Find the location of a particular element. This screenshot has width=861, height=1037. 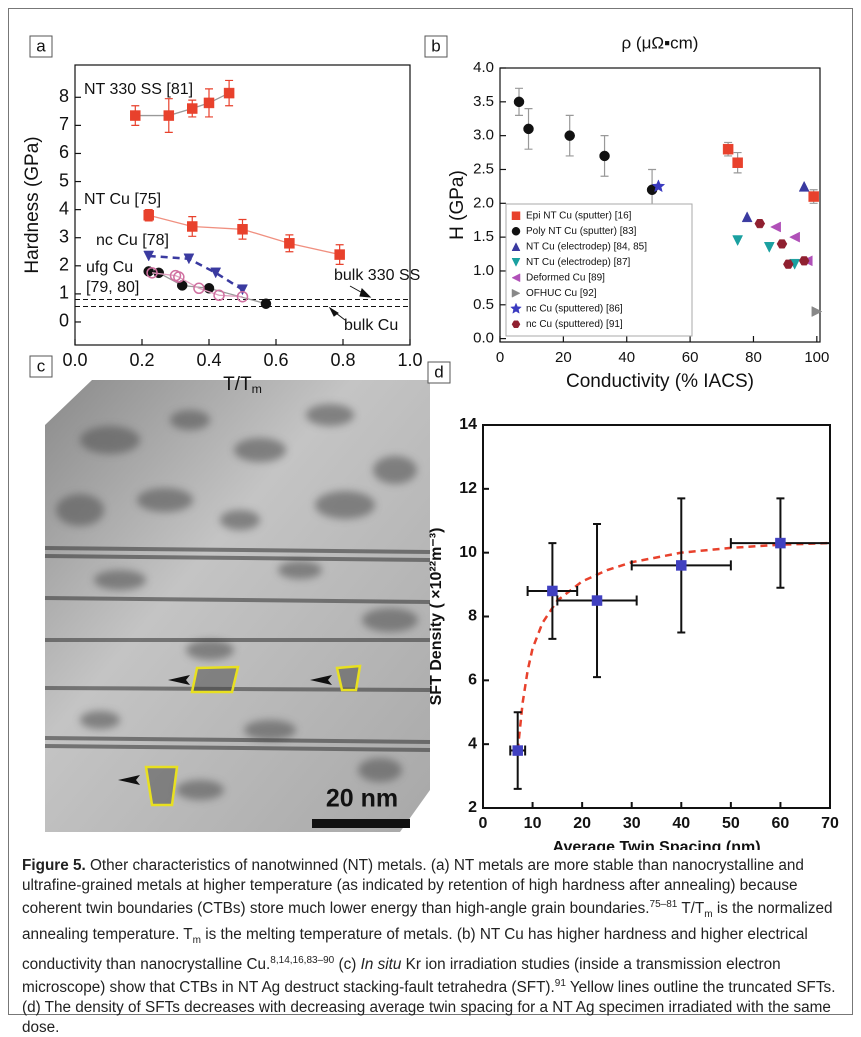

y-tick-label: 0 is located at coordinates (64, 321).